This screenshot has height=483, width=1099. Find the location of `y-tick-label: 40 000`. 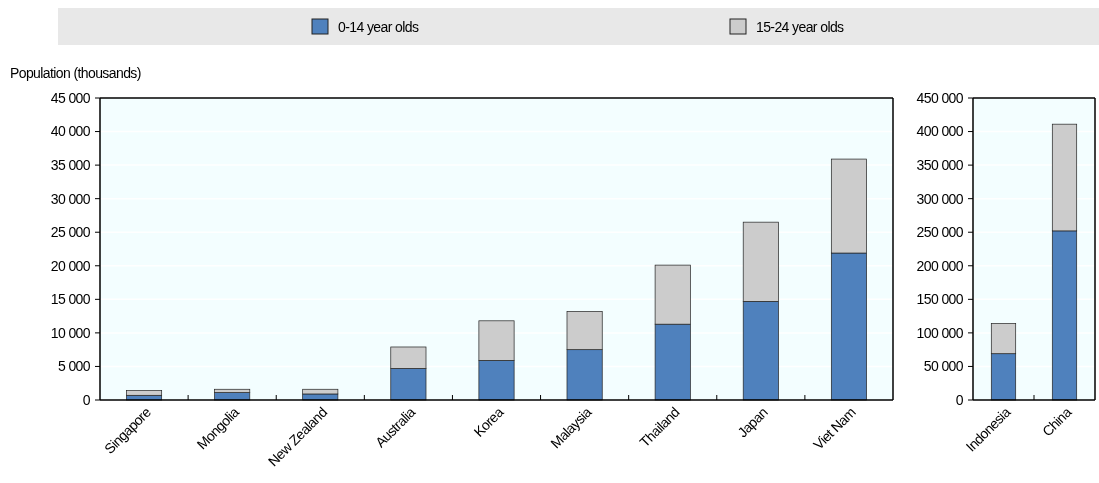

y-tick-label: 40 000 is located at coordinates (70, 131).